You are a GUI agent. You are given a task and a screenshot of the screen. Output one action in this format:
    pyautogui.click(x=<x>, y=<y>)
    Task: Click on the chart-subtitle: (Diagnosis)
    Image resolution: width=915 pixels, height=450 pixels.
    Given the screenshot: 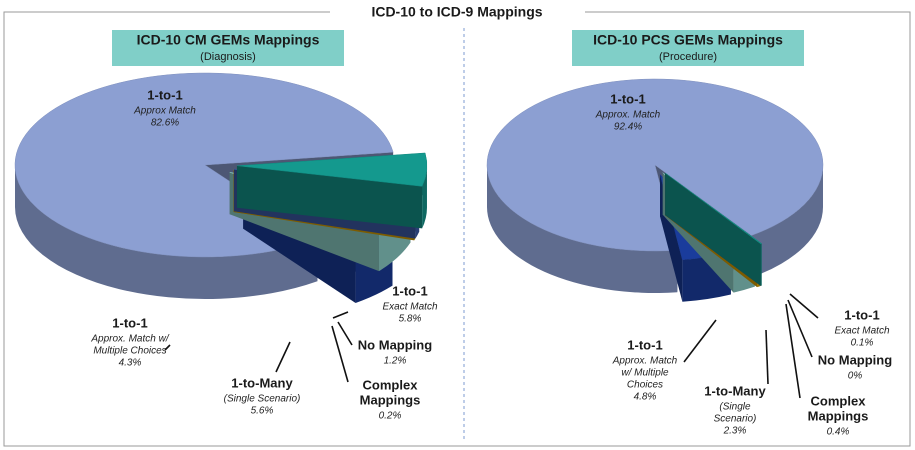 What is the action you would take?
    pyautogui.click(x=228, y=57)
    